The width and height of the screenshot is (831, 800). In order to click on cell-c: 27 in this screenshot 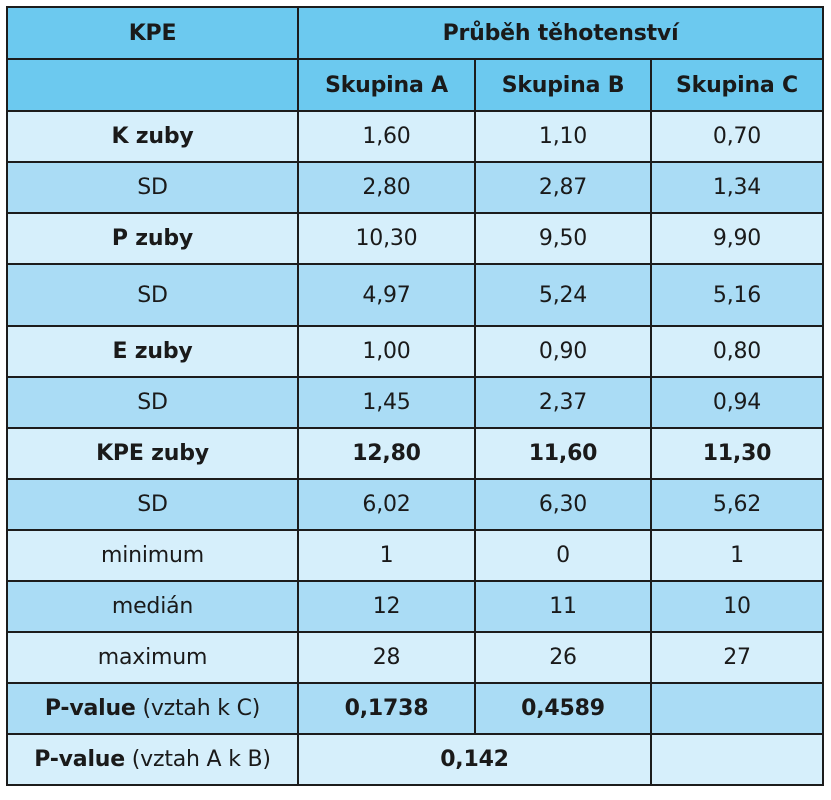, I will do `click(737, 657)`.